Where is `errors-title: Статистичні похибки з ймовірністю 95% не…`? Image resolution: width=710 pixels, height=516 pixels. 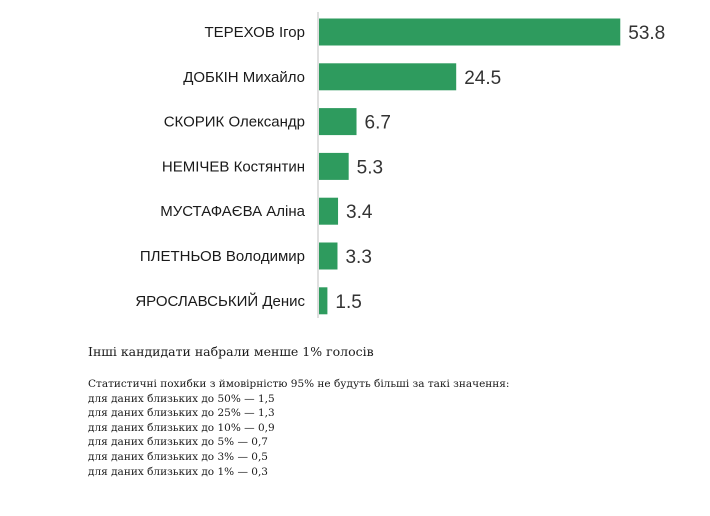
errors-title: Статистичні похибки з ймовірністю 95% не… is located at coordinates (299, 384).